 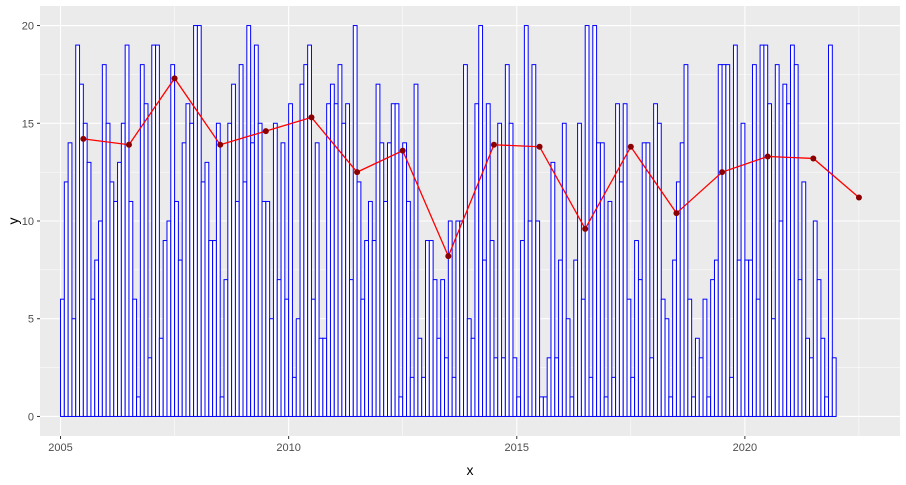 What do you see at coordinates (470, 470) in the screenshot?
I see `x-axis-title: x` at bounding box center [470, 470].